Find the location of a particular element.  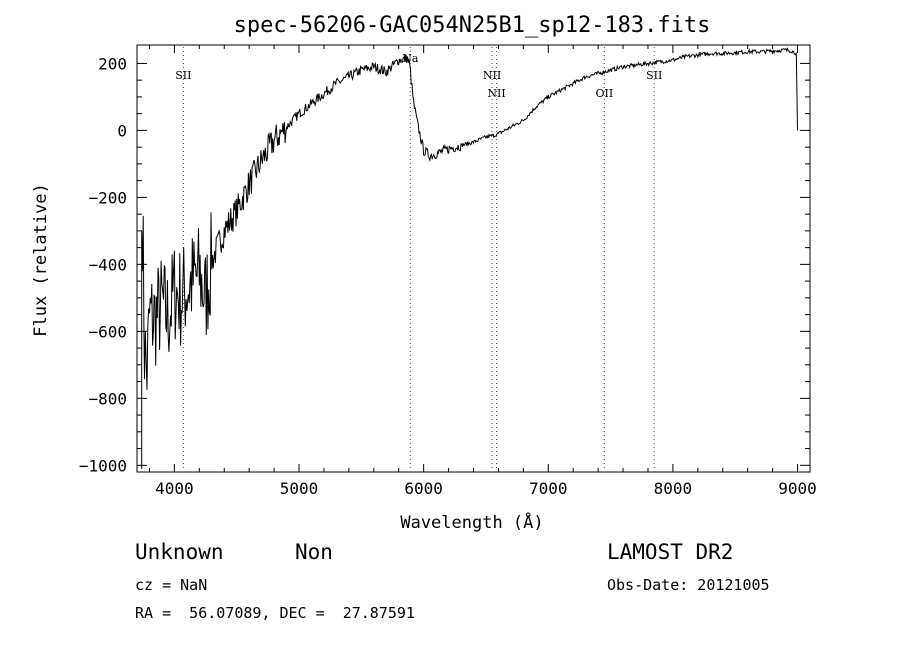

obs-date: Obs-Date: 20121005 is located at coordinates (688, 585).